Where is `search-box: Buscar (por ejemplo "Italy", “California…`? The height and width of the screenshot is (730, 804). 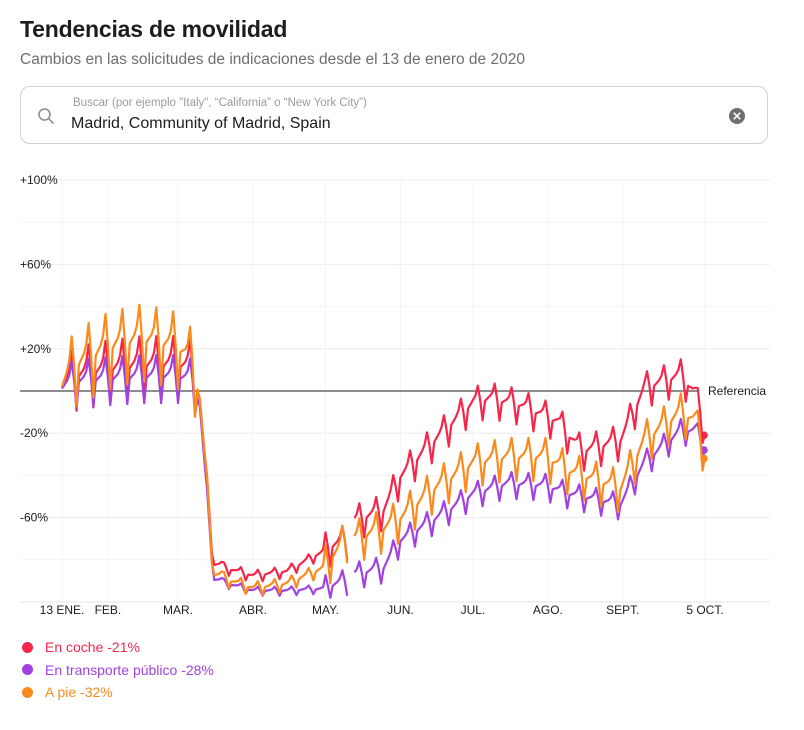
search-box: Buscar (por ejemplo "Italy", “California… is located at coordinates (394, 115).